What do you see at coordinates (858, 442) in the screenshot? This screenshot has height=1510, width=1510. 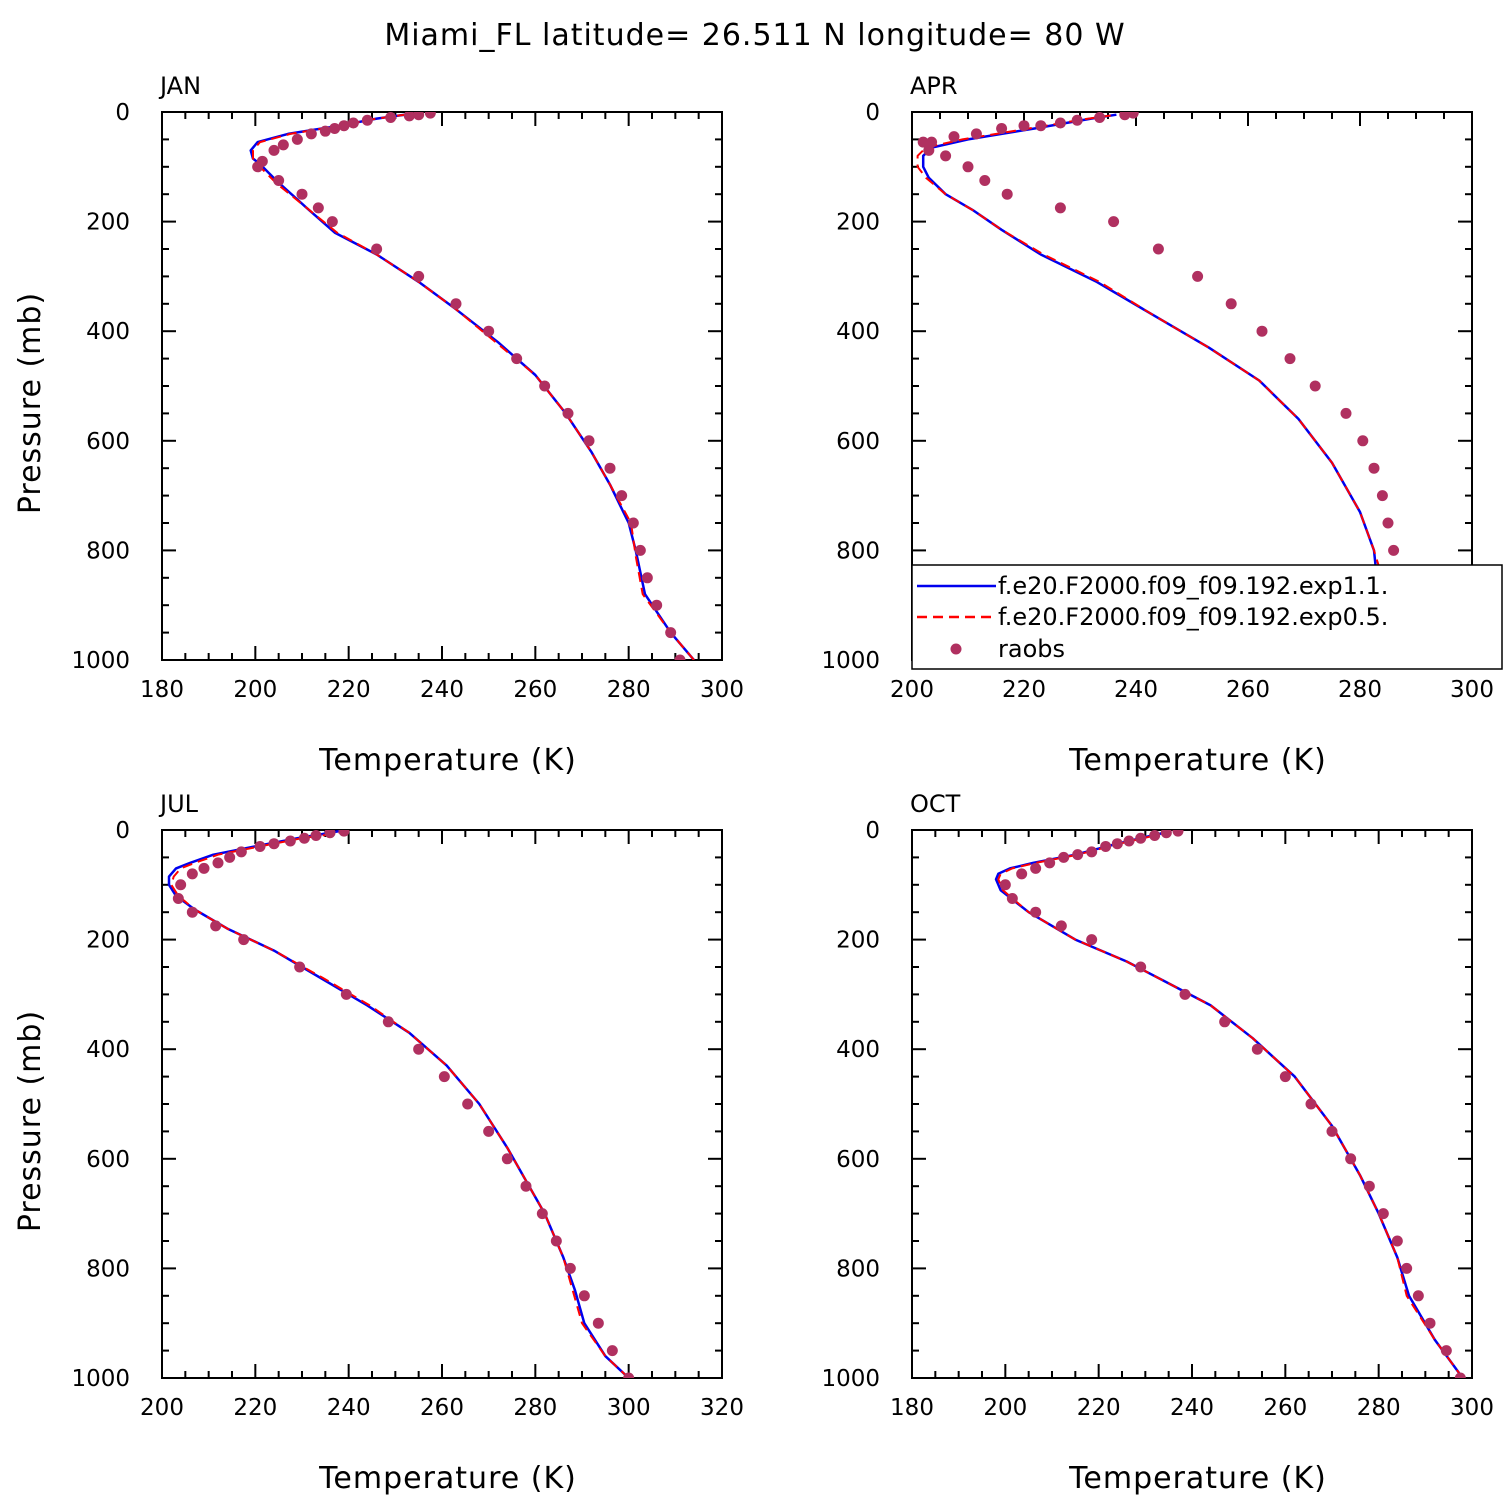 I see `y-tick-label: 600` at bounding box center [858, 442].